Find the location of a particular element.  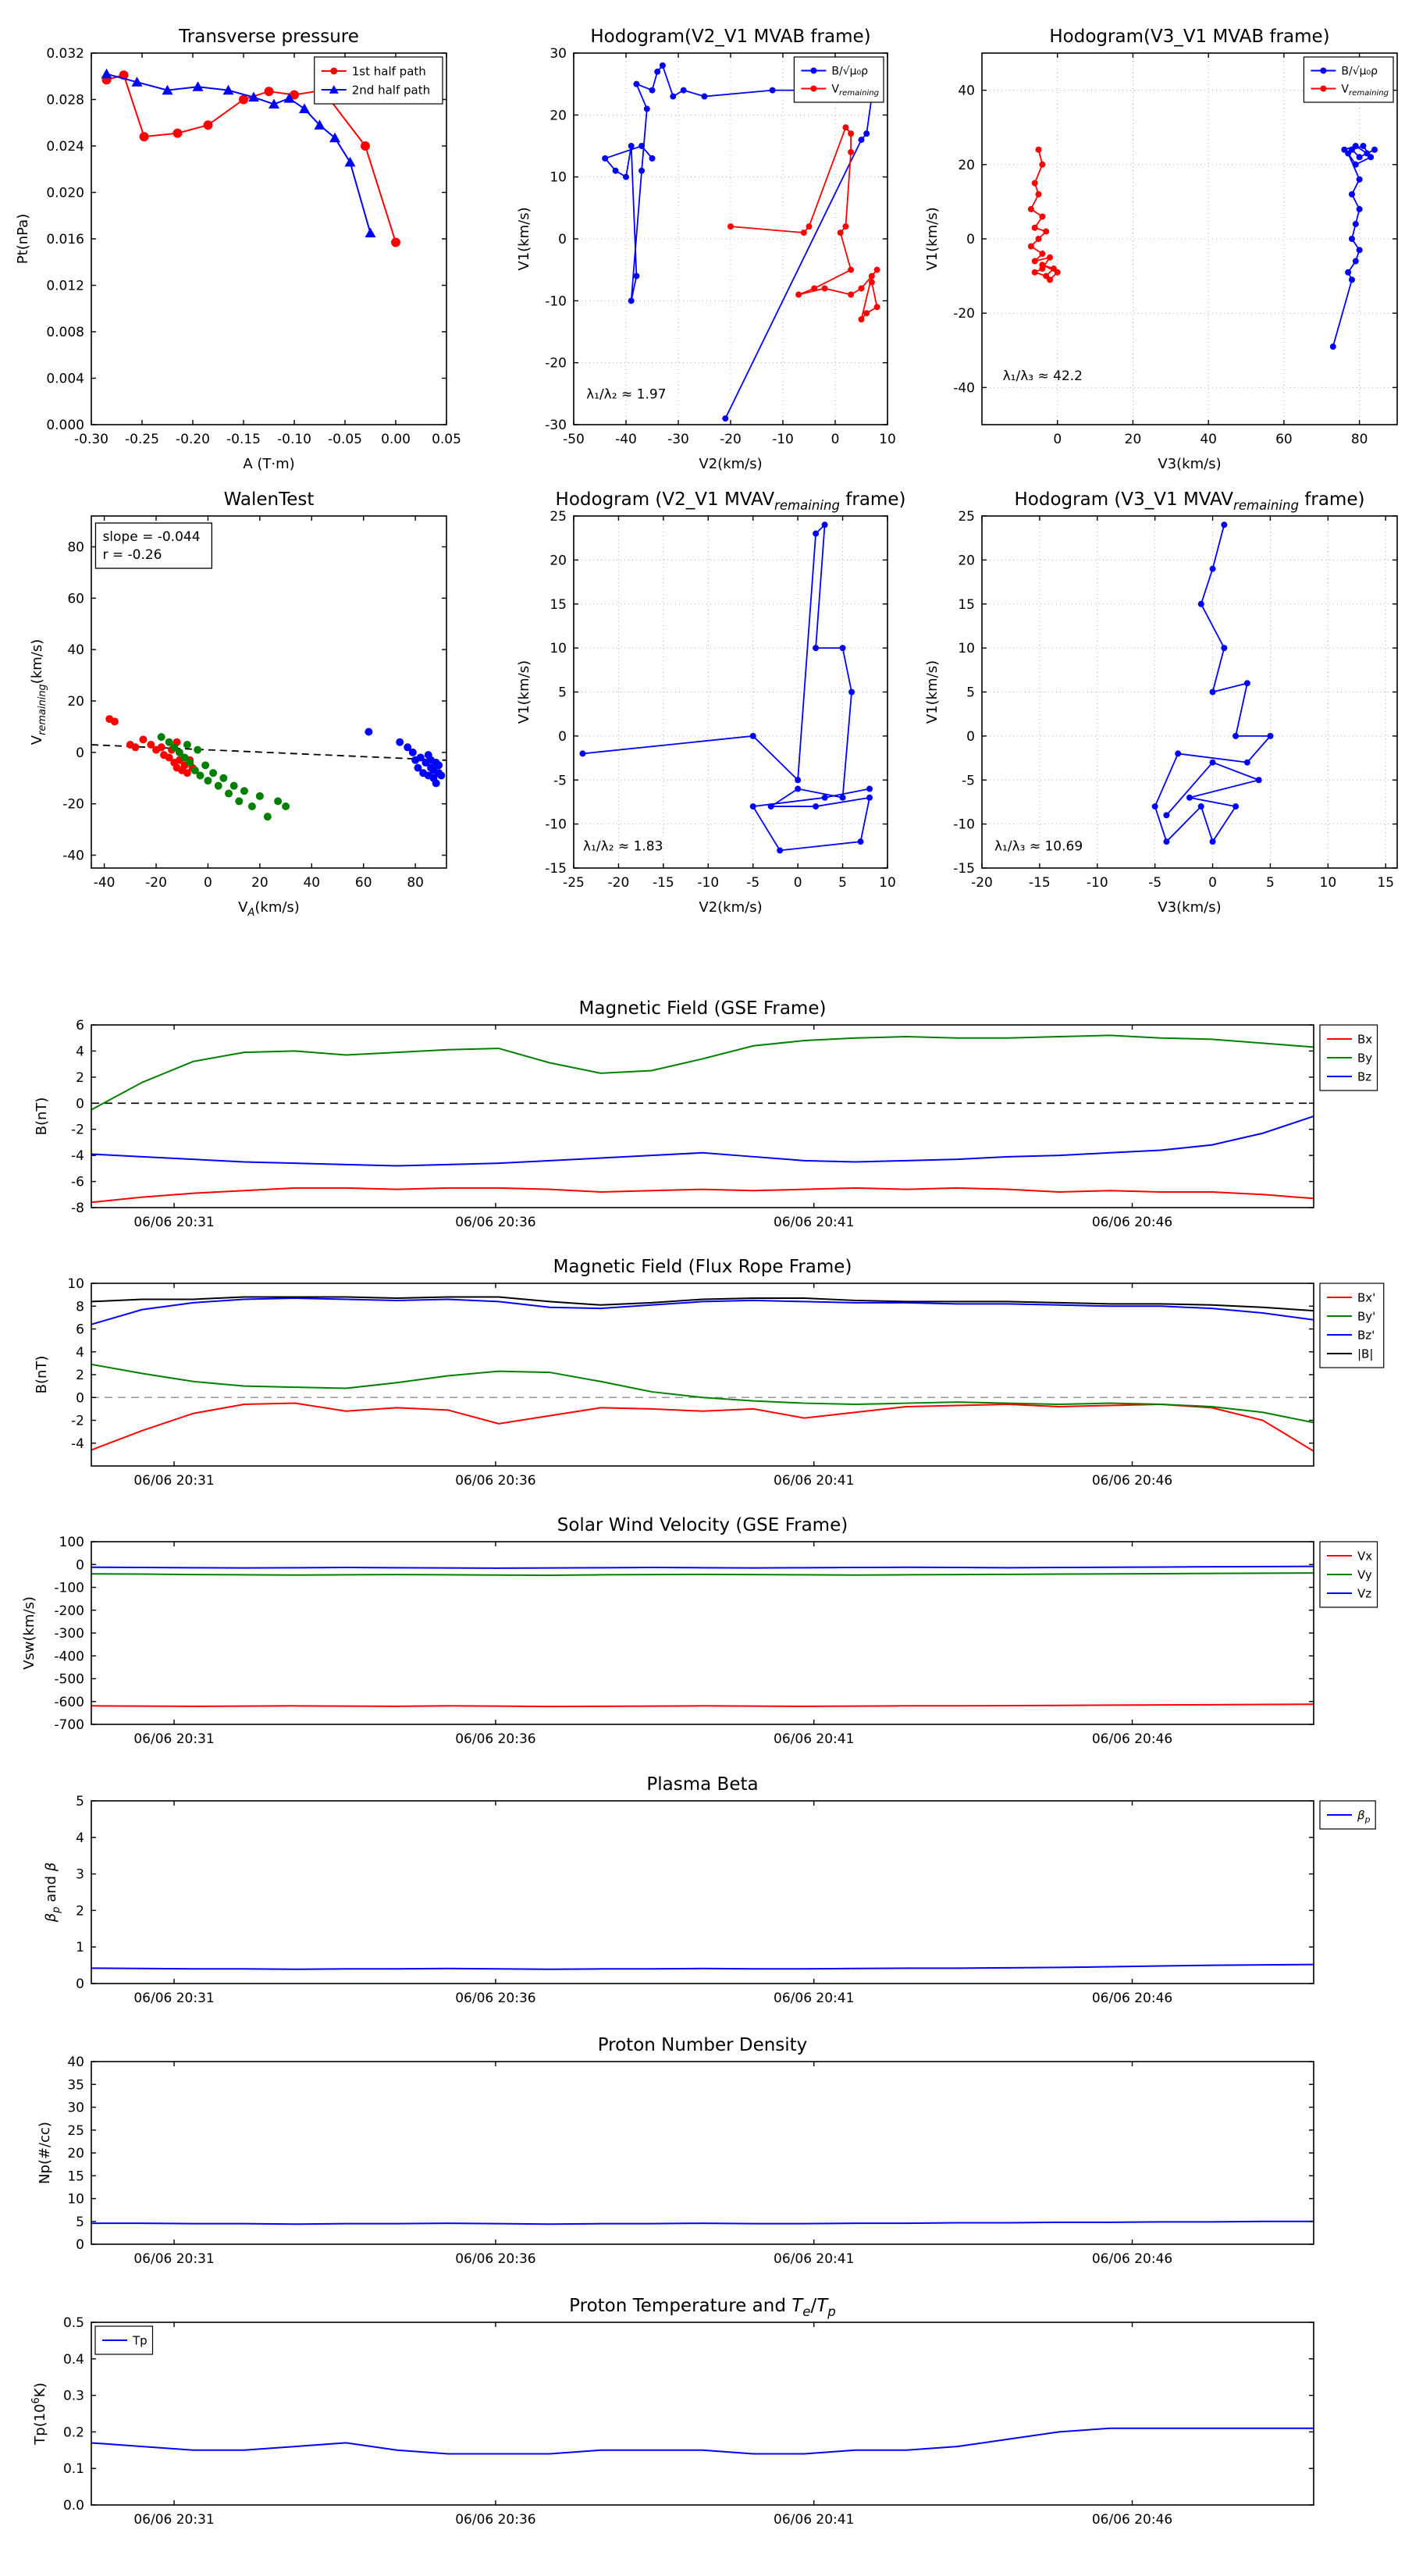

x-tick-label: -0.05 is located at coordinates (345, 439).